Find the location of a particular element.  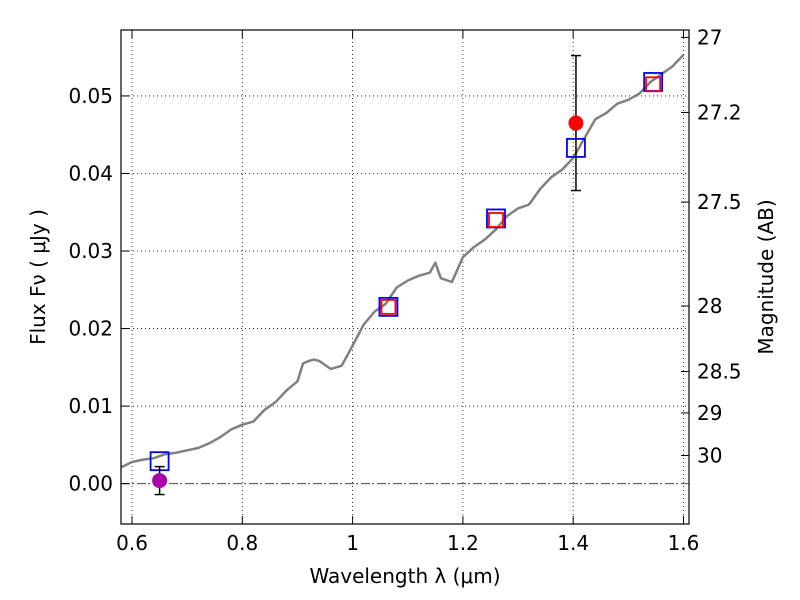

x-tick-label: 1.2 is located at coordinates (463, 543).